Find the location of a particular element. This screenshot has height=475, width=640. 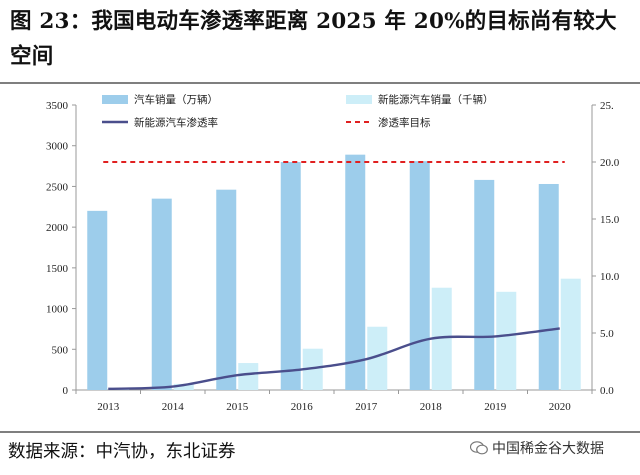

wechat-icon is located at coordinates (479, 448).